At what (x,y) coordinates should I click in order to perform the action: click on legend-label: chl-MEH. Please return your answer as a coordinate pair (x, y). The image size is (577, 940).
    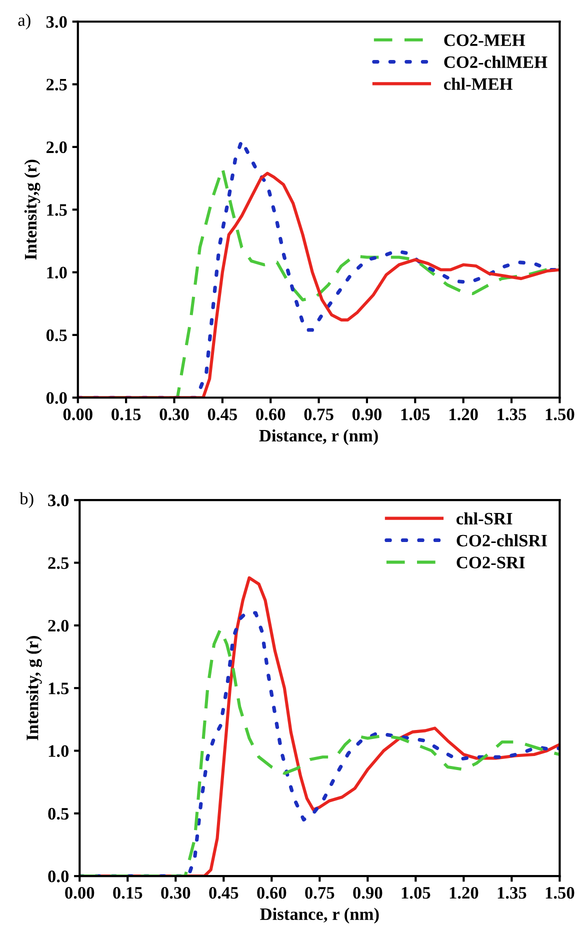
    Looking at the image, I should click on (478, 84).